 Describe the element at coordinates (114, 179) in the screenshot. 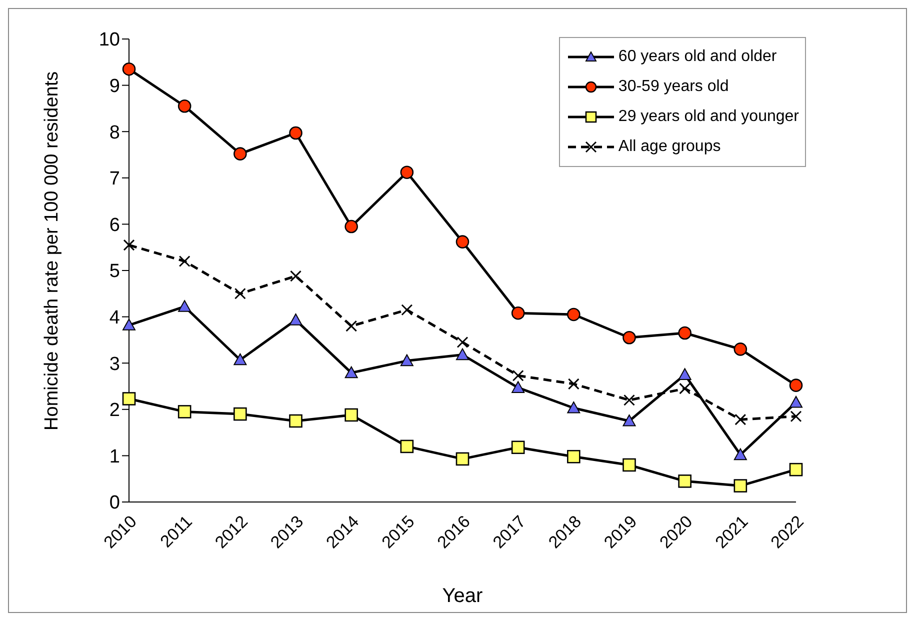

I see `y-tick-label: 7` at that location.